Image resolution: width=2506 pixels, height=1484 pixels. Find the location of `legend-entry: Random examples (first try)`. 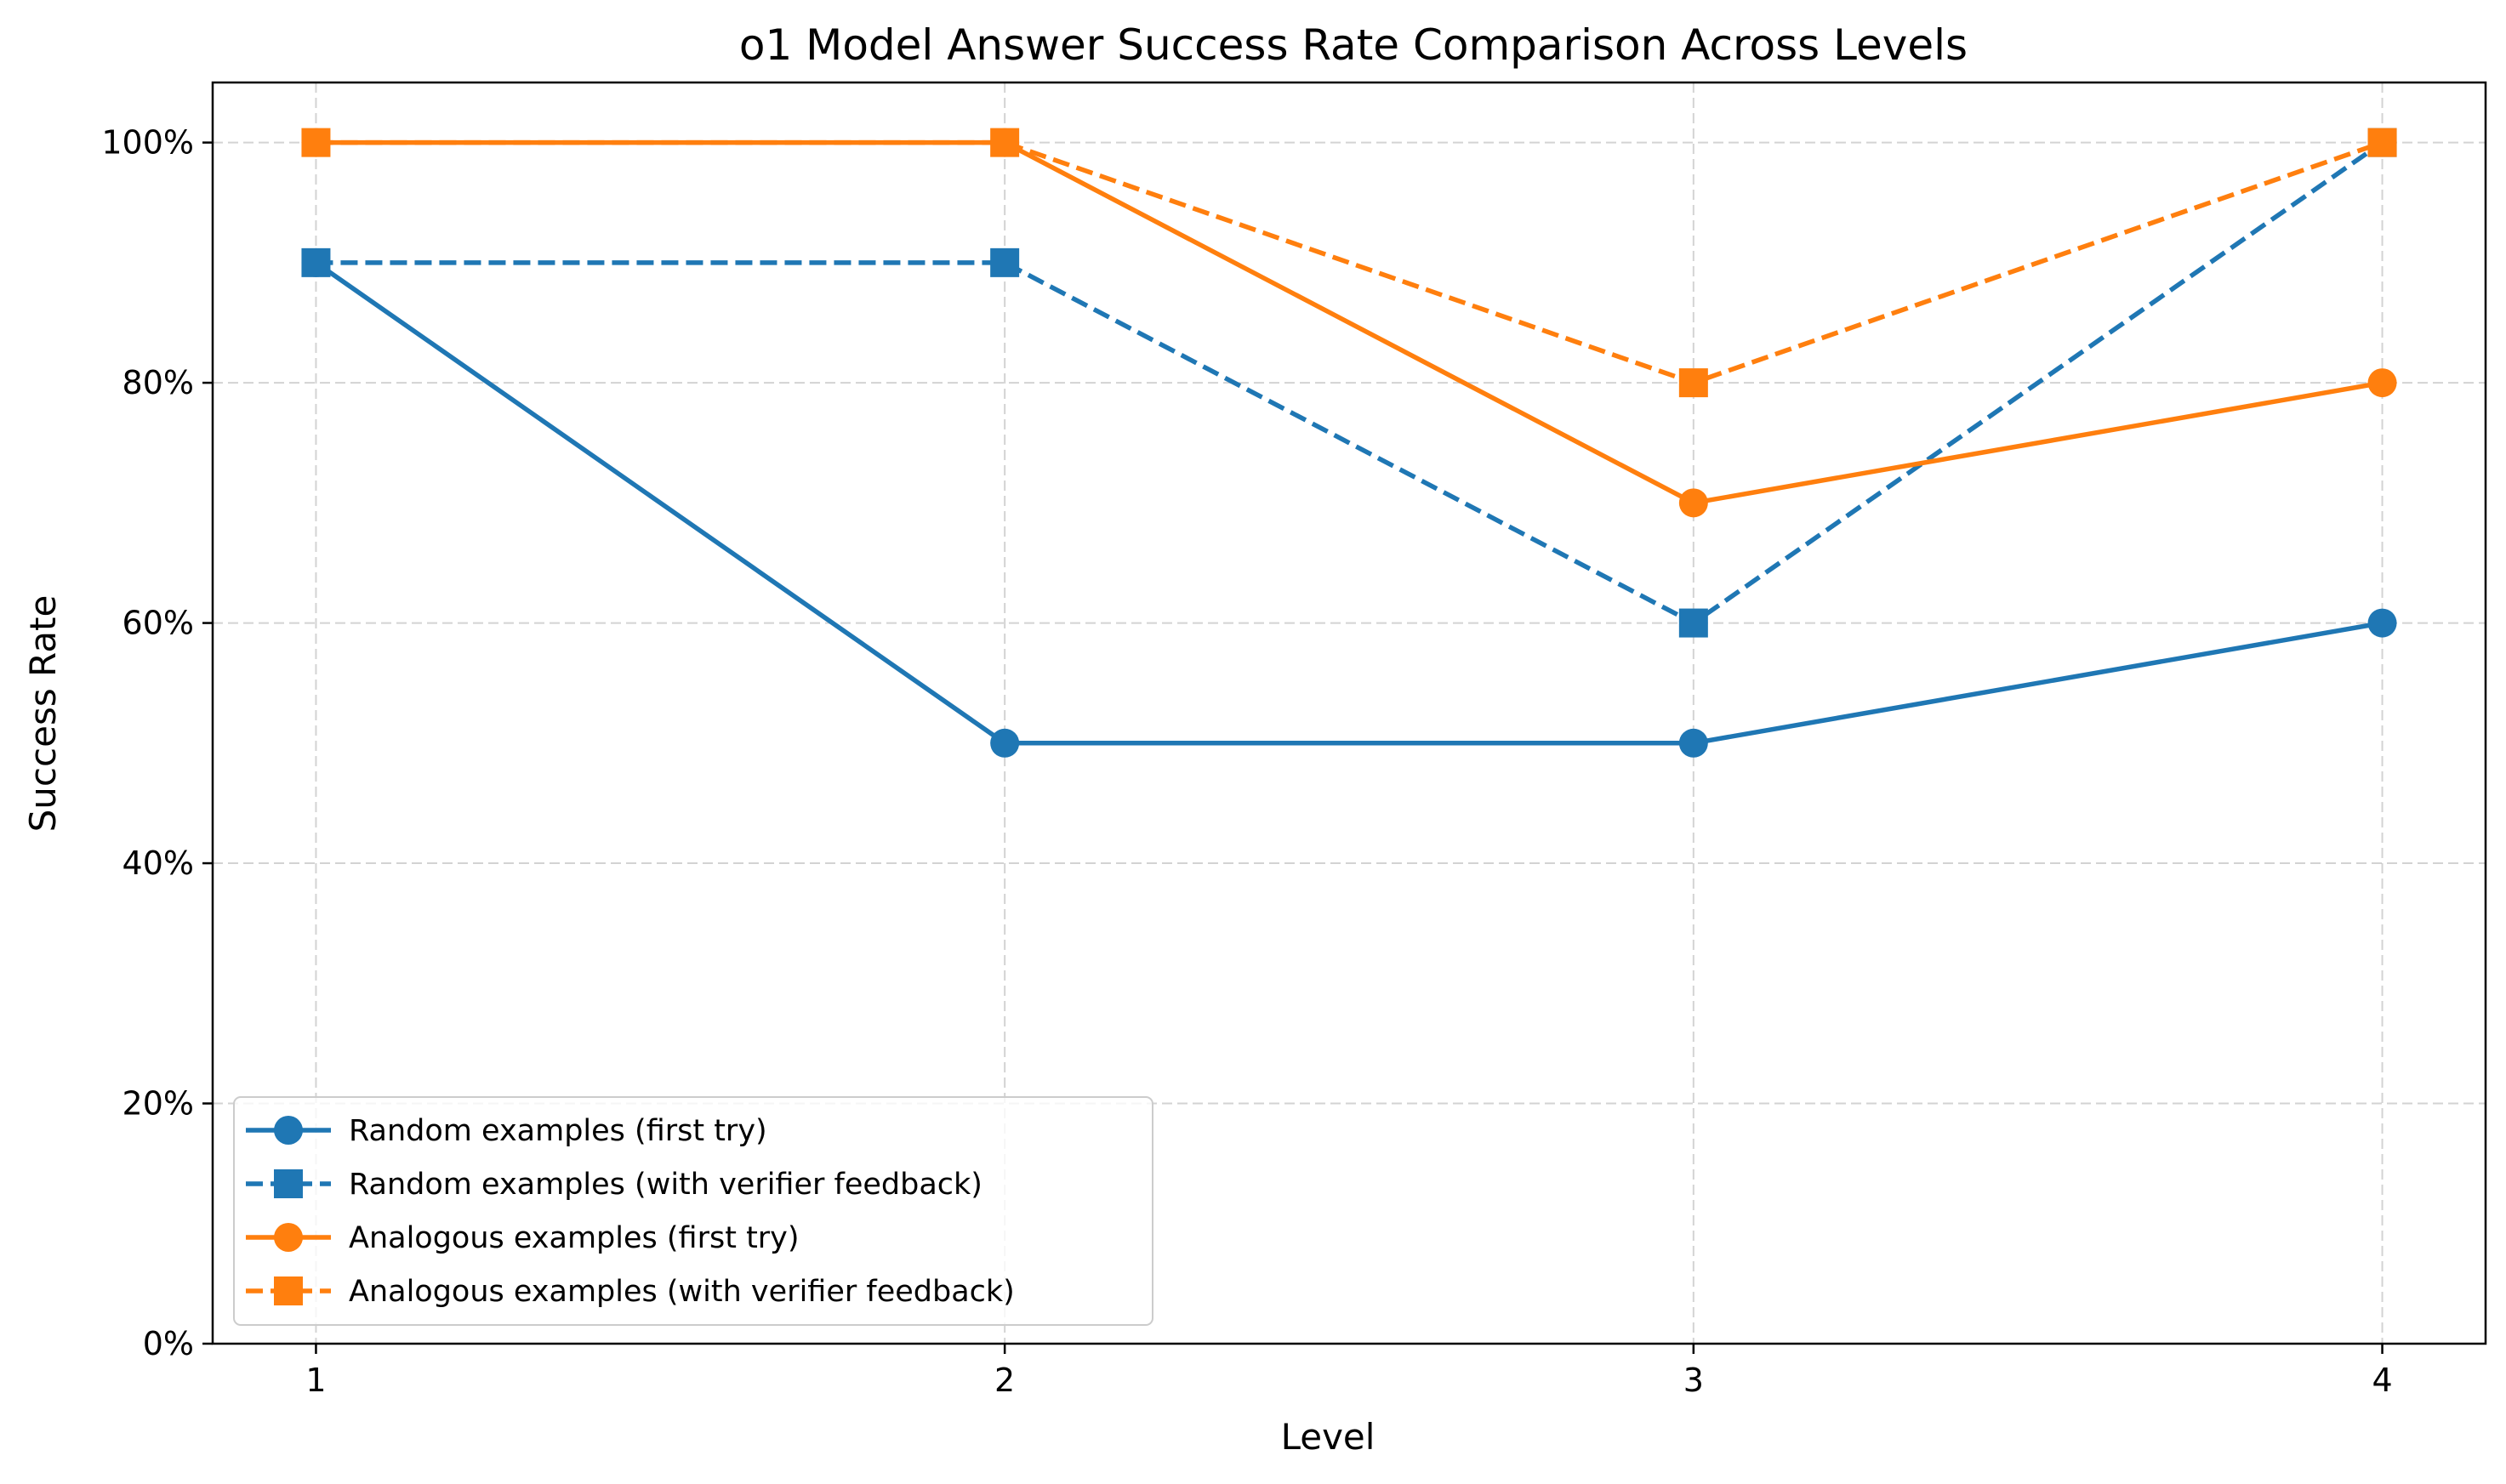

legend-entry: Random examples (first try) is located at coordinates (506, 1131).